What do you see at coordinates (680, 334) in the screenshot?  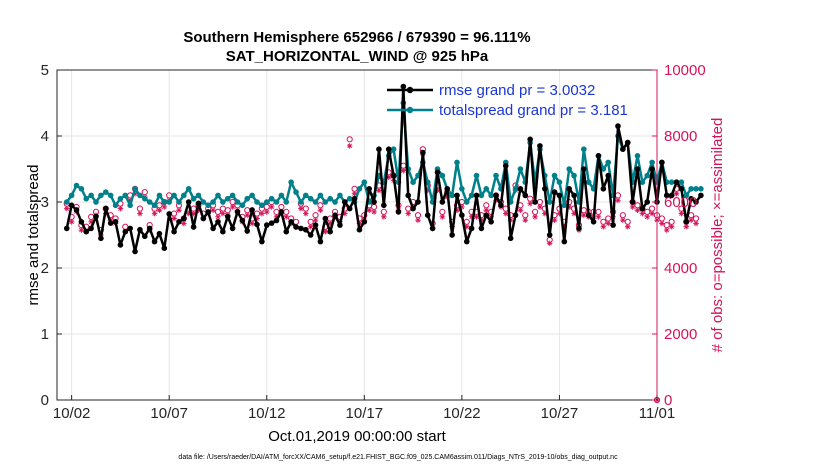 I see `y-tick-label-right: 2000` at bounding box center [680, 334].